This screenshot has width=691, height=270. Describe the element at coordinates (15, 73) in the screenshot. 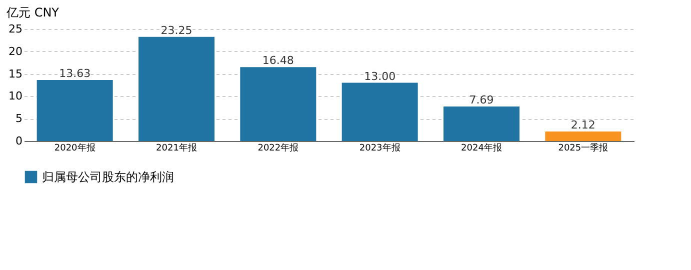

I see `y-tick-label: 15` at that location.